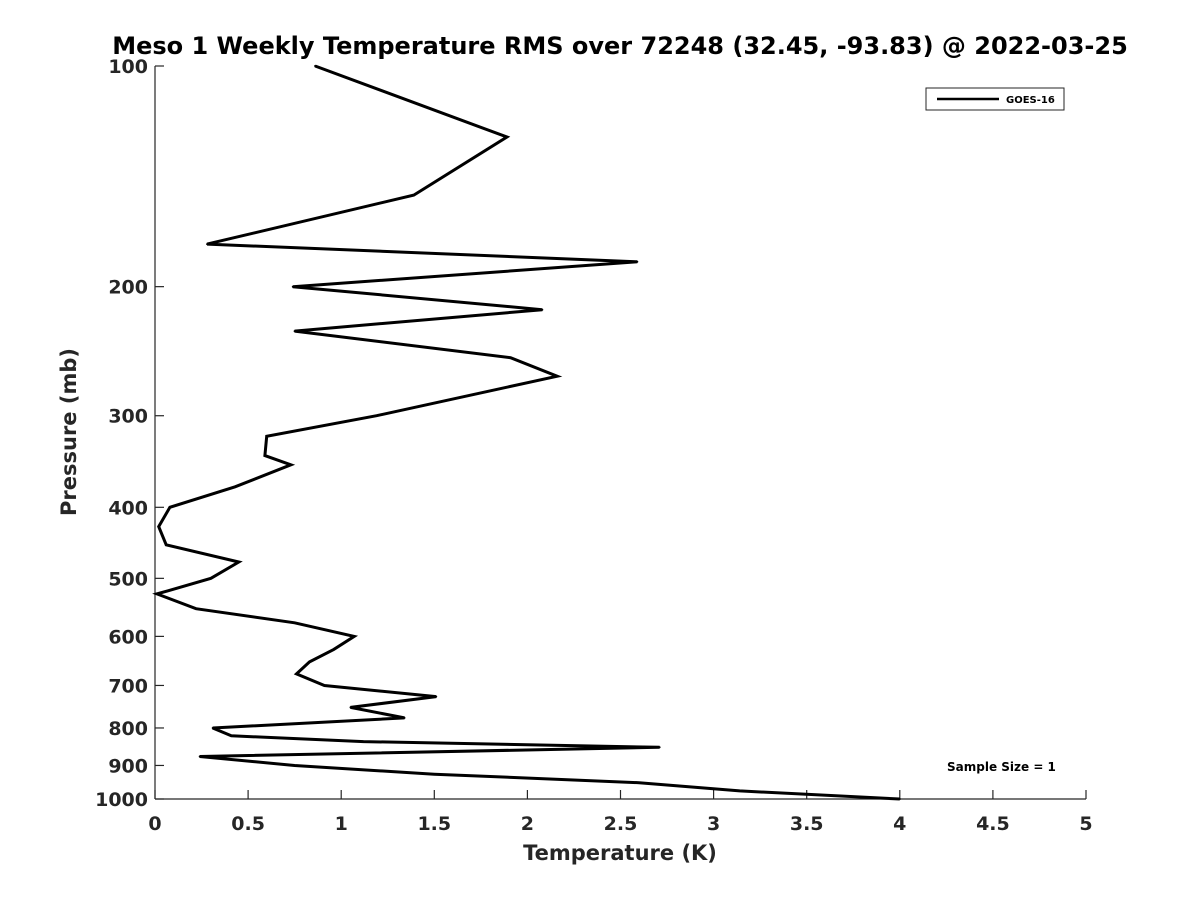 The image size is (1200, 900). What do you see at coordinates (993, 824) in the screenshot?
I see `x-tick-label: 4.5` at bounding box center [993, 824].